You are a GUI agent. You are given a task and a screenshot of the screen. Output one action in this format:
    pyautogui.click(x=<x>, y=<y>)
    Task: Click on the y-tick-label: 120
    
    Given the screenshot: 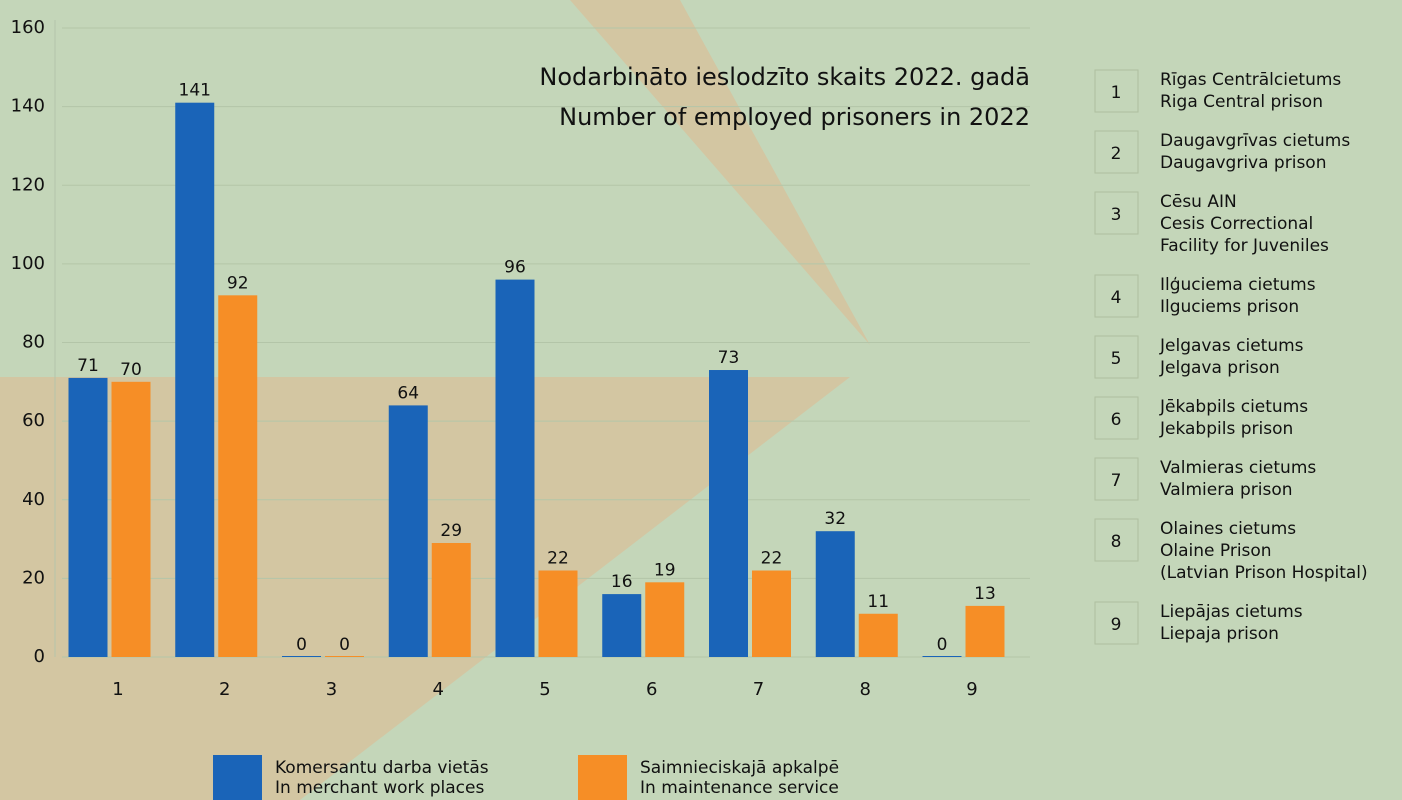 What is the action you would take?
    pyautogui.click(x=28, y=184)
    